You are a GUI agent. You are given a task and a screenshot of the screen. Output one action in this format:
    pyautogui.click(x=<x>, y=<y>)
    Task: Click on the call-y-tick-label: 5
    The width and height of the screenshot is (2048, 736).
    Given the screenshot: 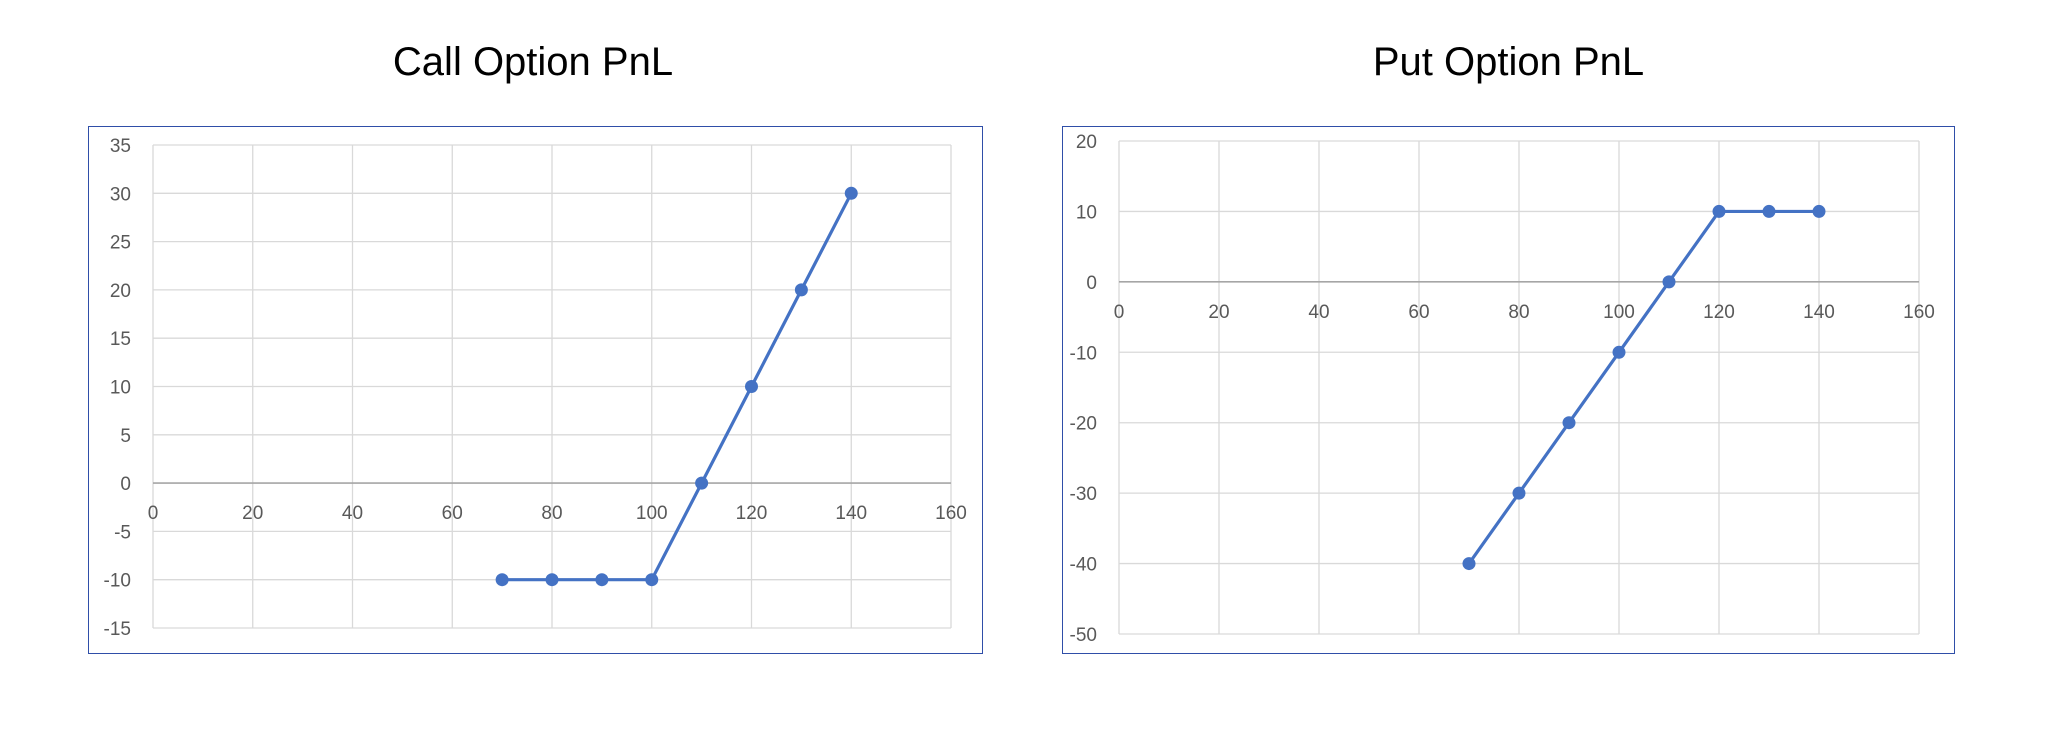 What is the action you would take?
    pyautogui.click(x=125, y=436)
    